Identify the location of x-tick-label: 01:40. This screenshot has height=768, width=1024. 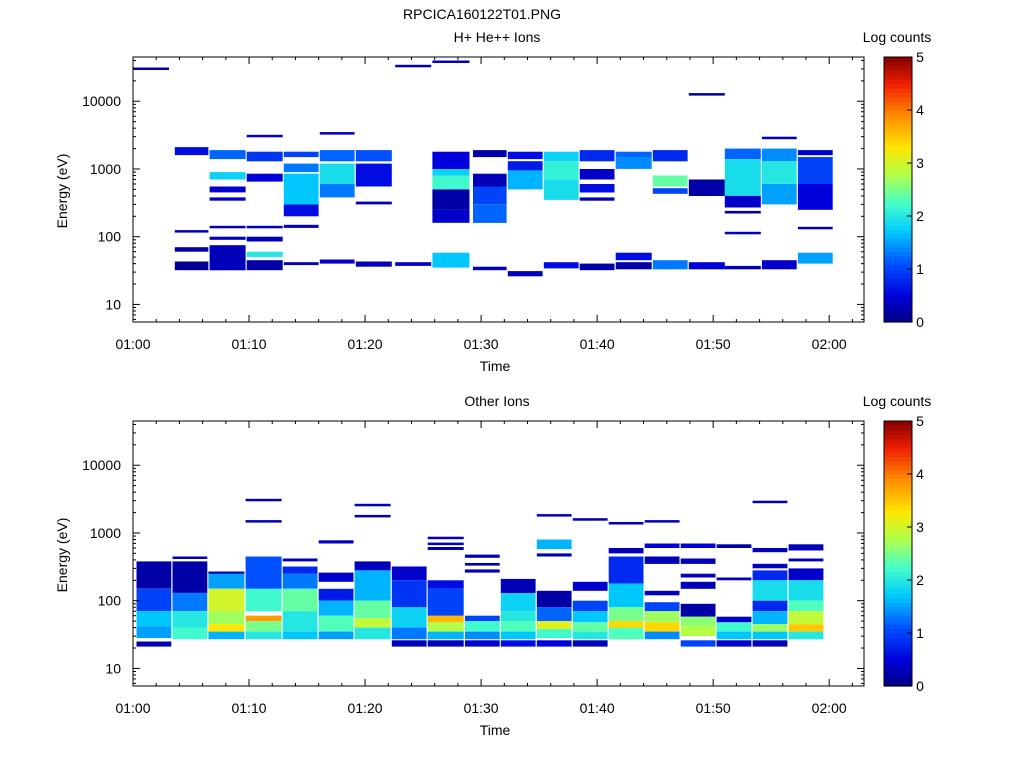
(597, 708).